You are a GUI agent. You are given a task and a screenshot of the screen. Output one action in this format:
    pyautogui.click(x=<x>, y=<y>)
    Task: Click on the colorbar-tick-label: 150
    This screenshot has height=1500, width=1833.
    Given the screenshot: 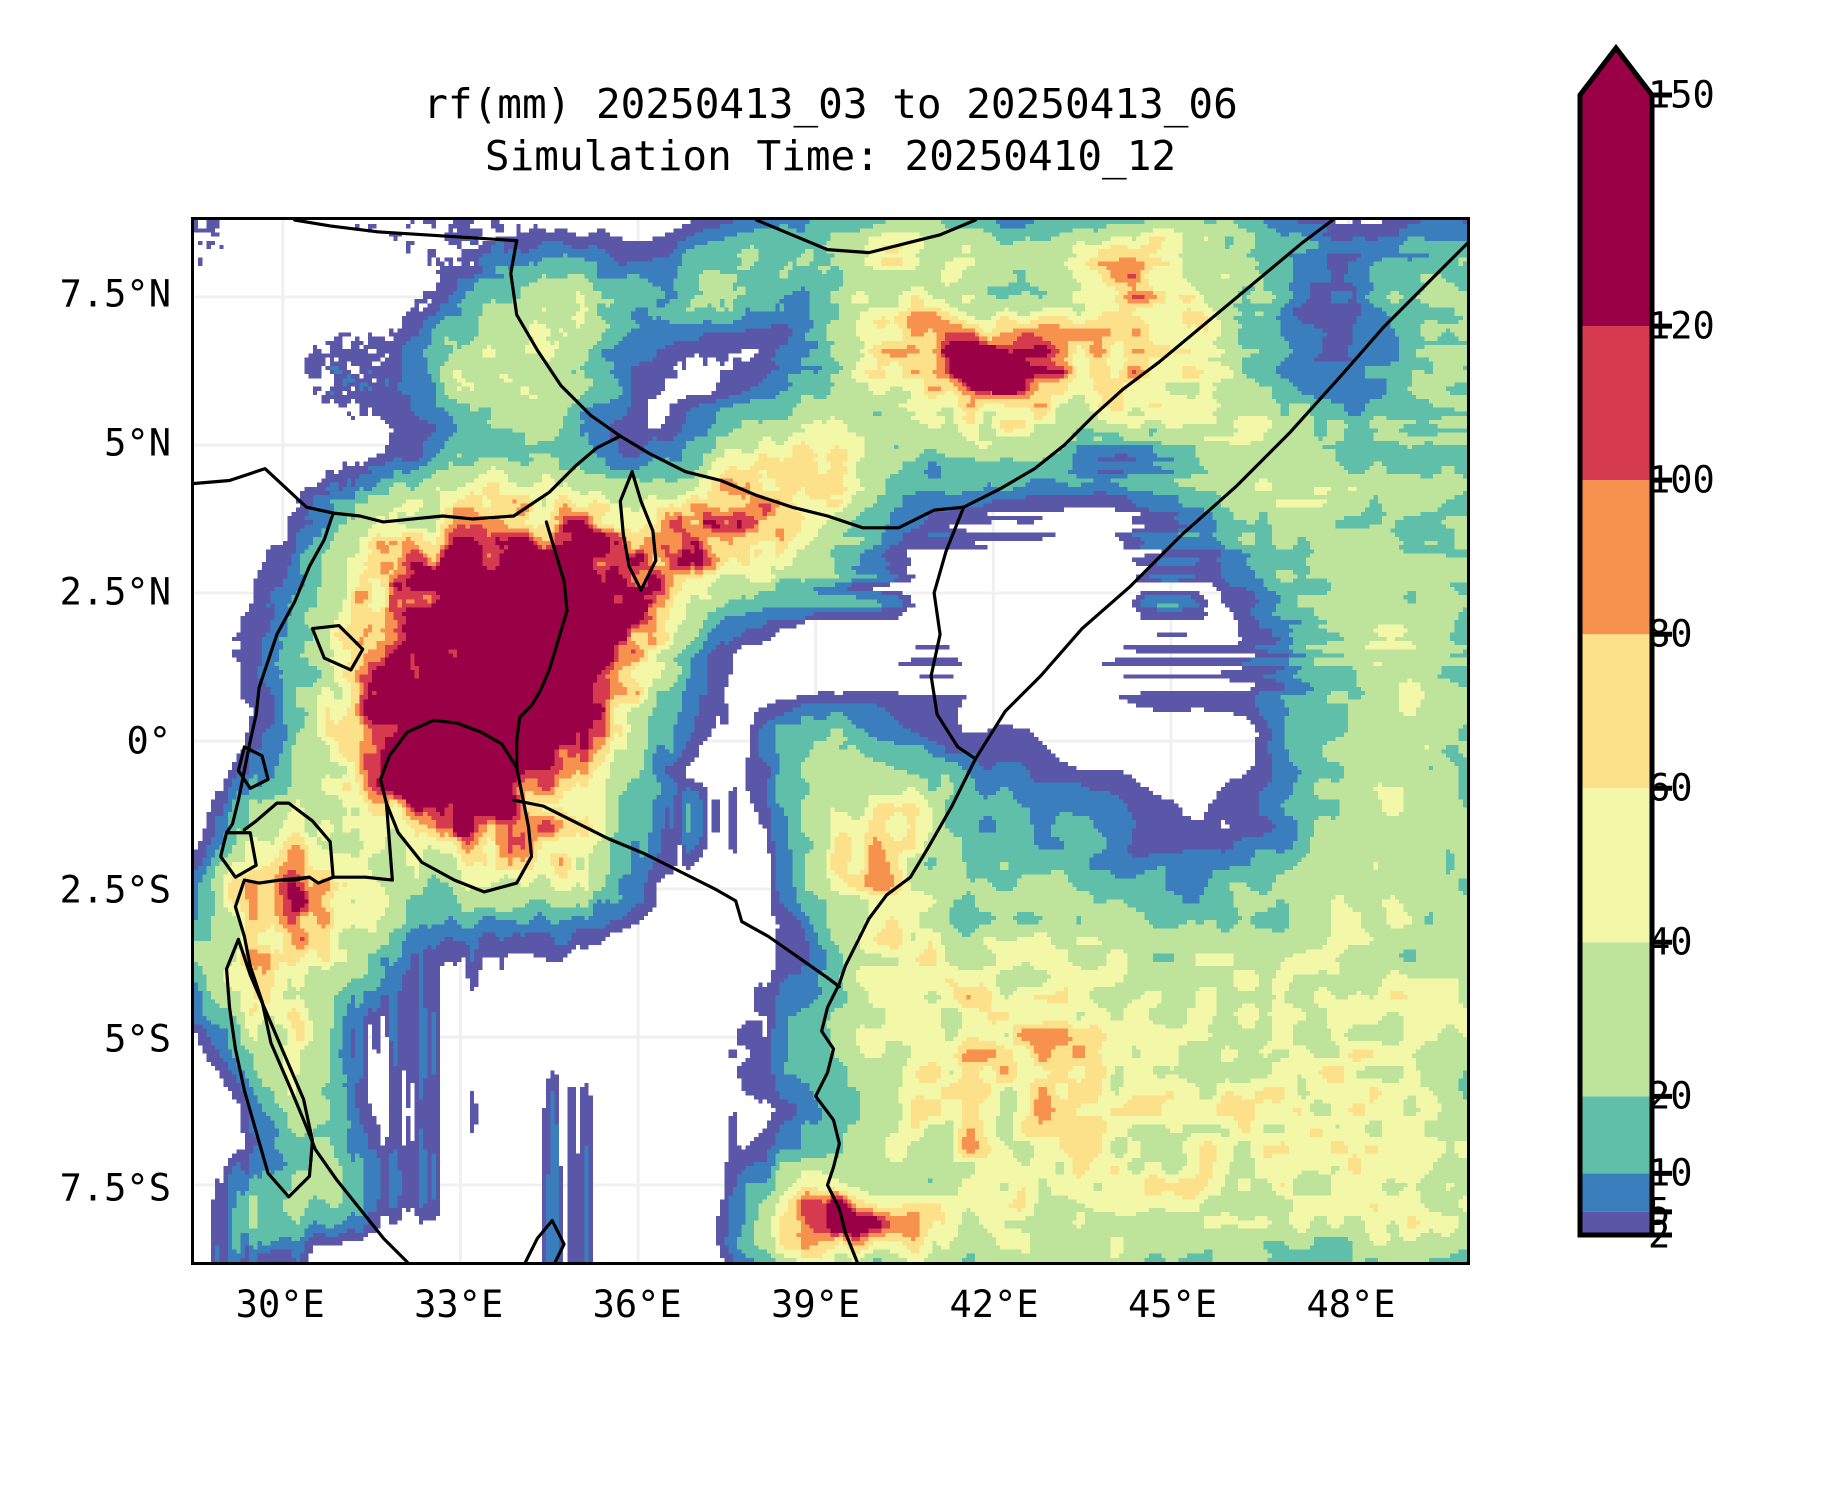 What is the action you would take?
    pyautogui.click(x=1681, y=95)
    